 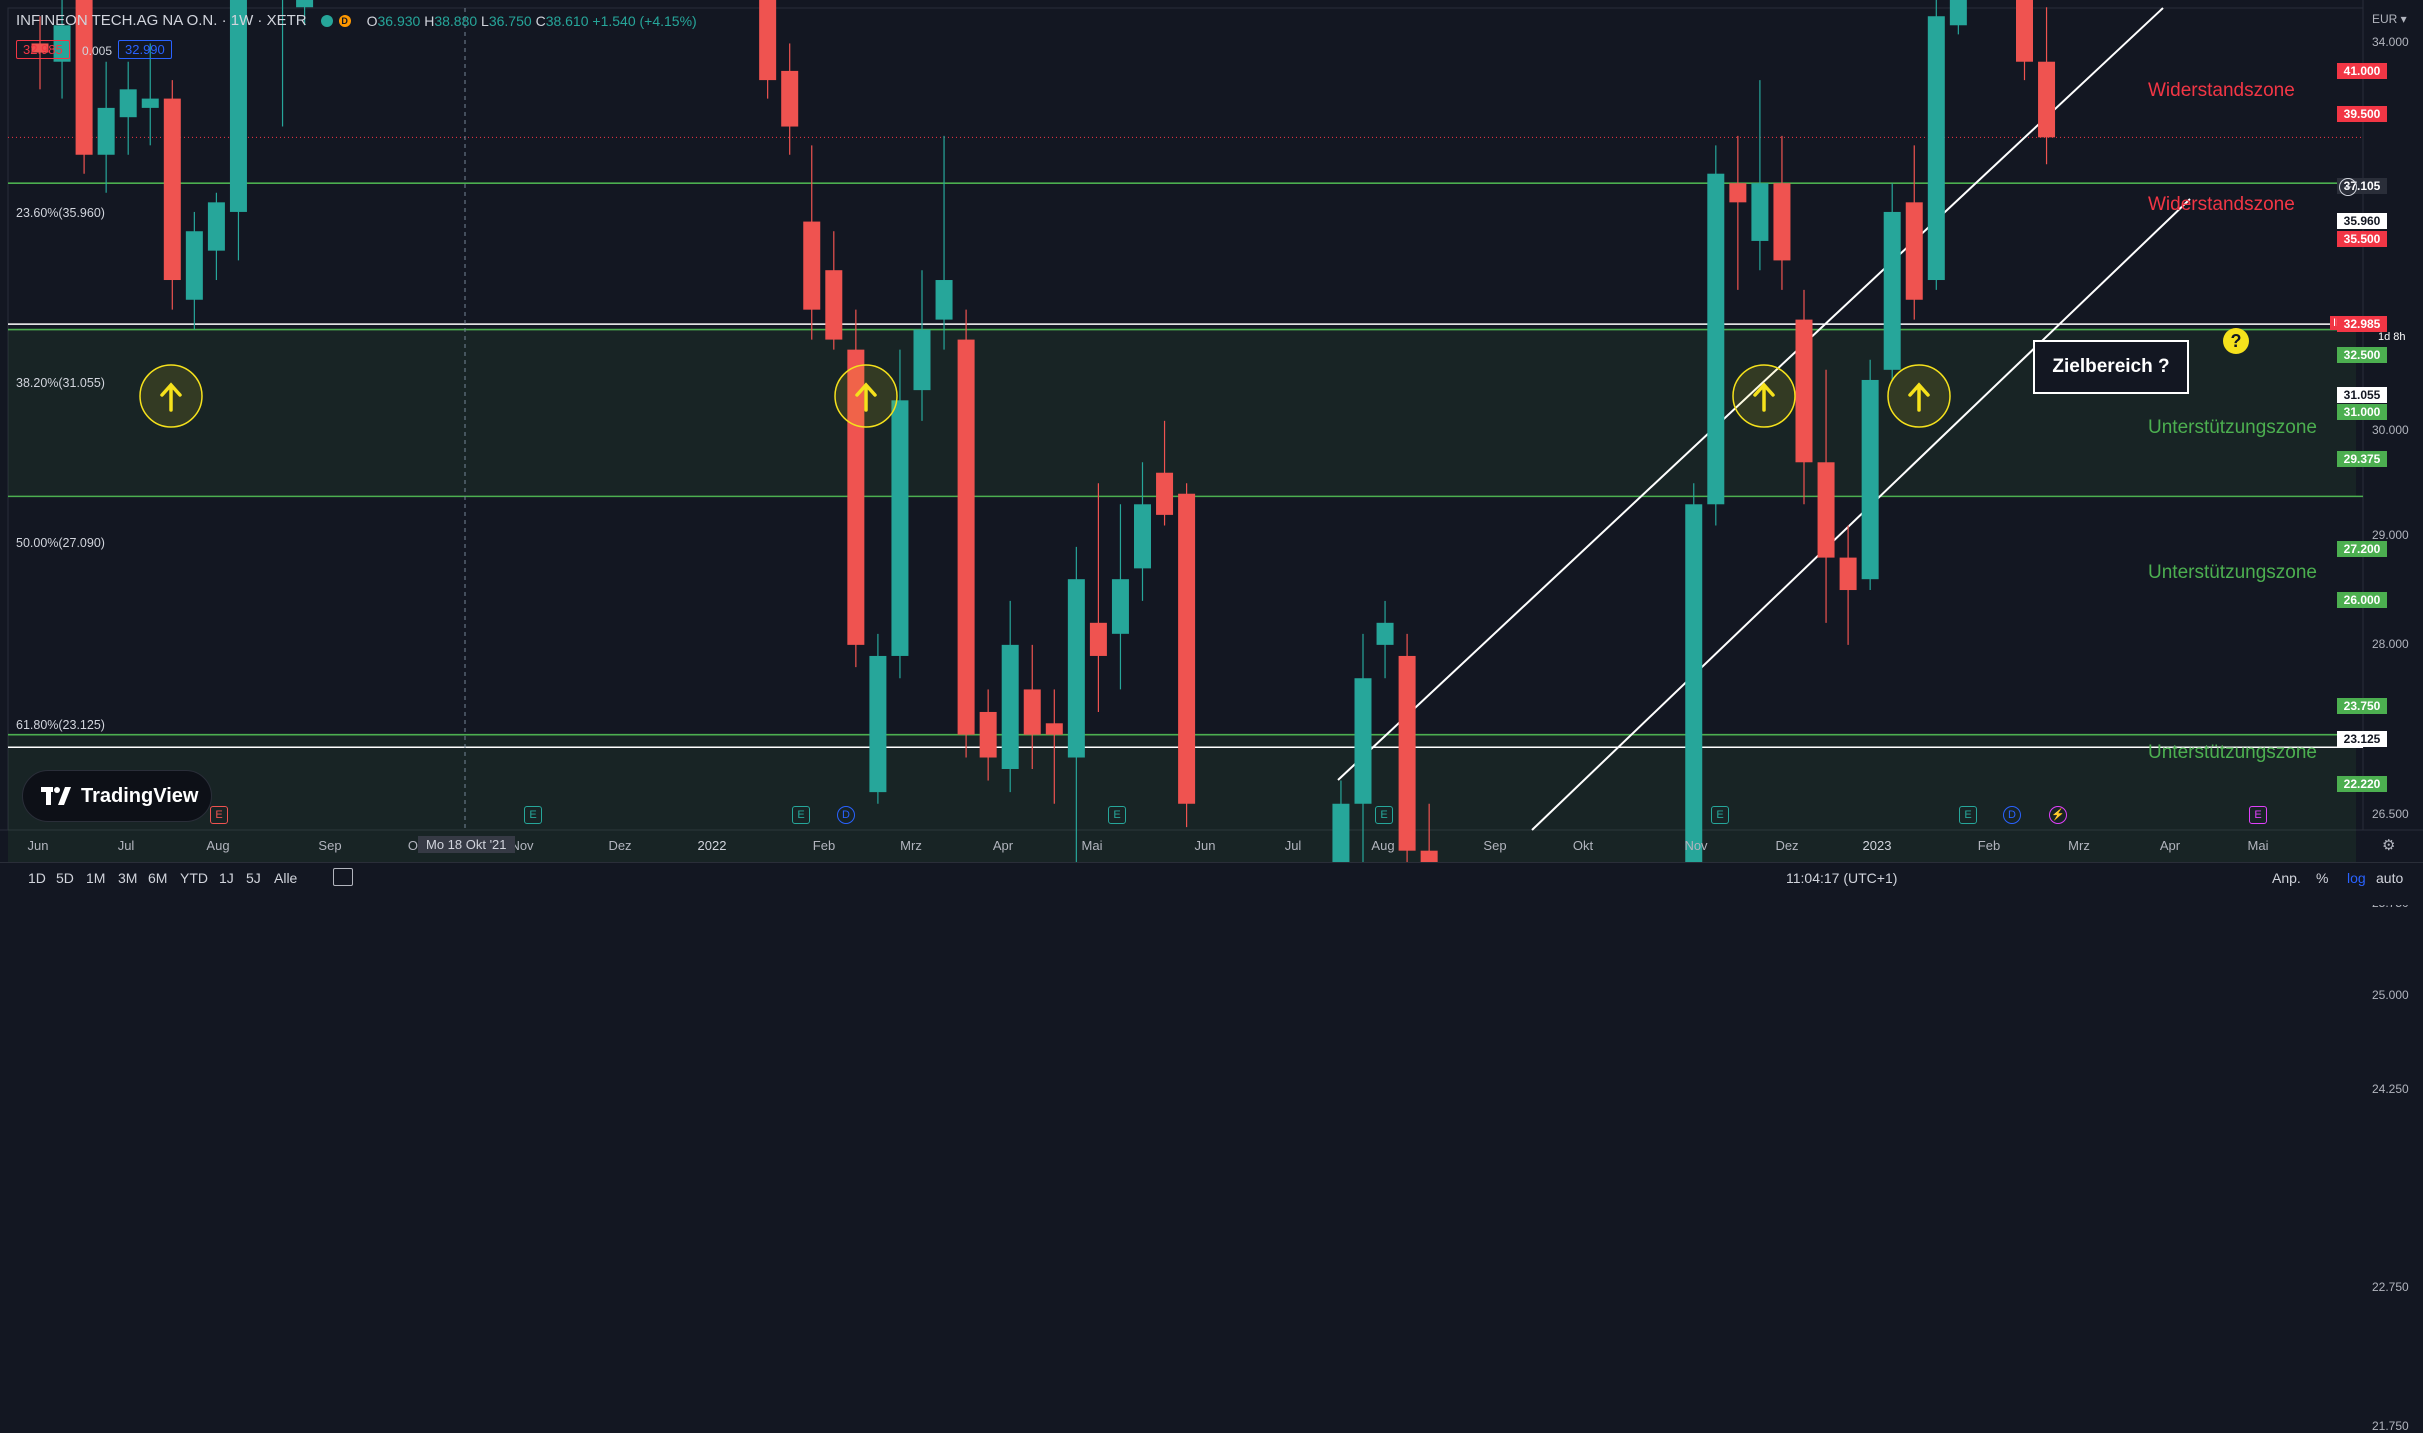 What do you see at coordinates (343, 877) in the screenshot?
I see `date-range-calendar-icon` at bounding box center [343, 877].